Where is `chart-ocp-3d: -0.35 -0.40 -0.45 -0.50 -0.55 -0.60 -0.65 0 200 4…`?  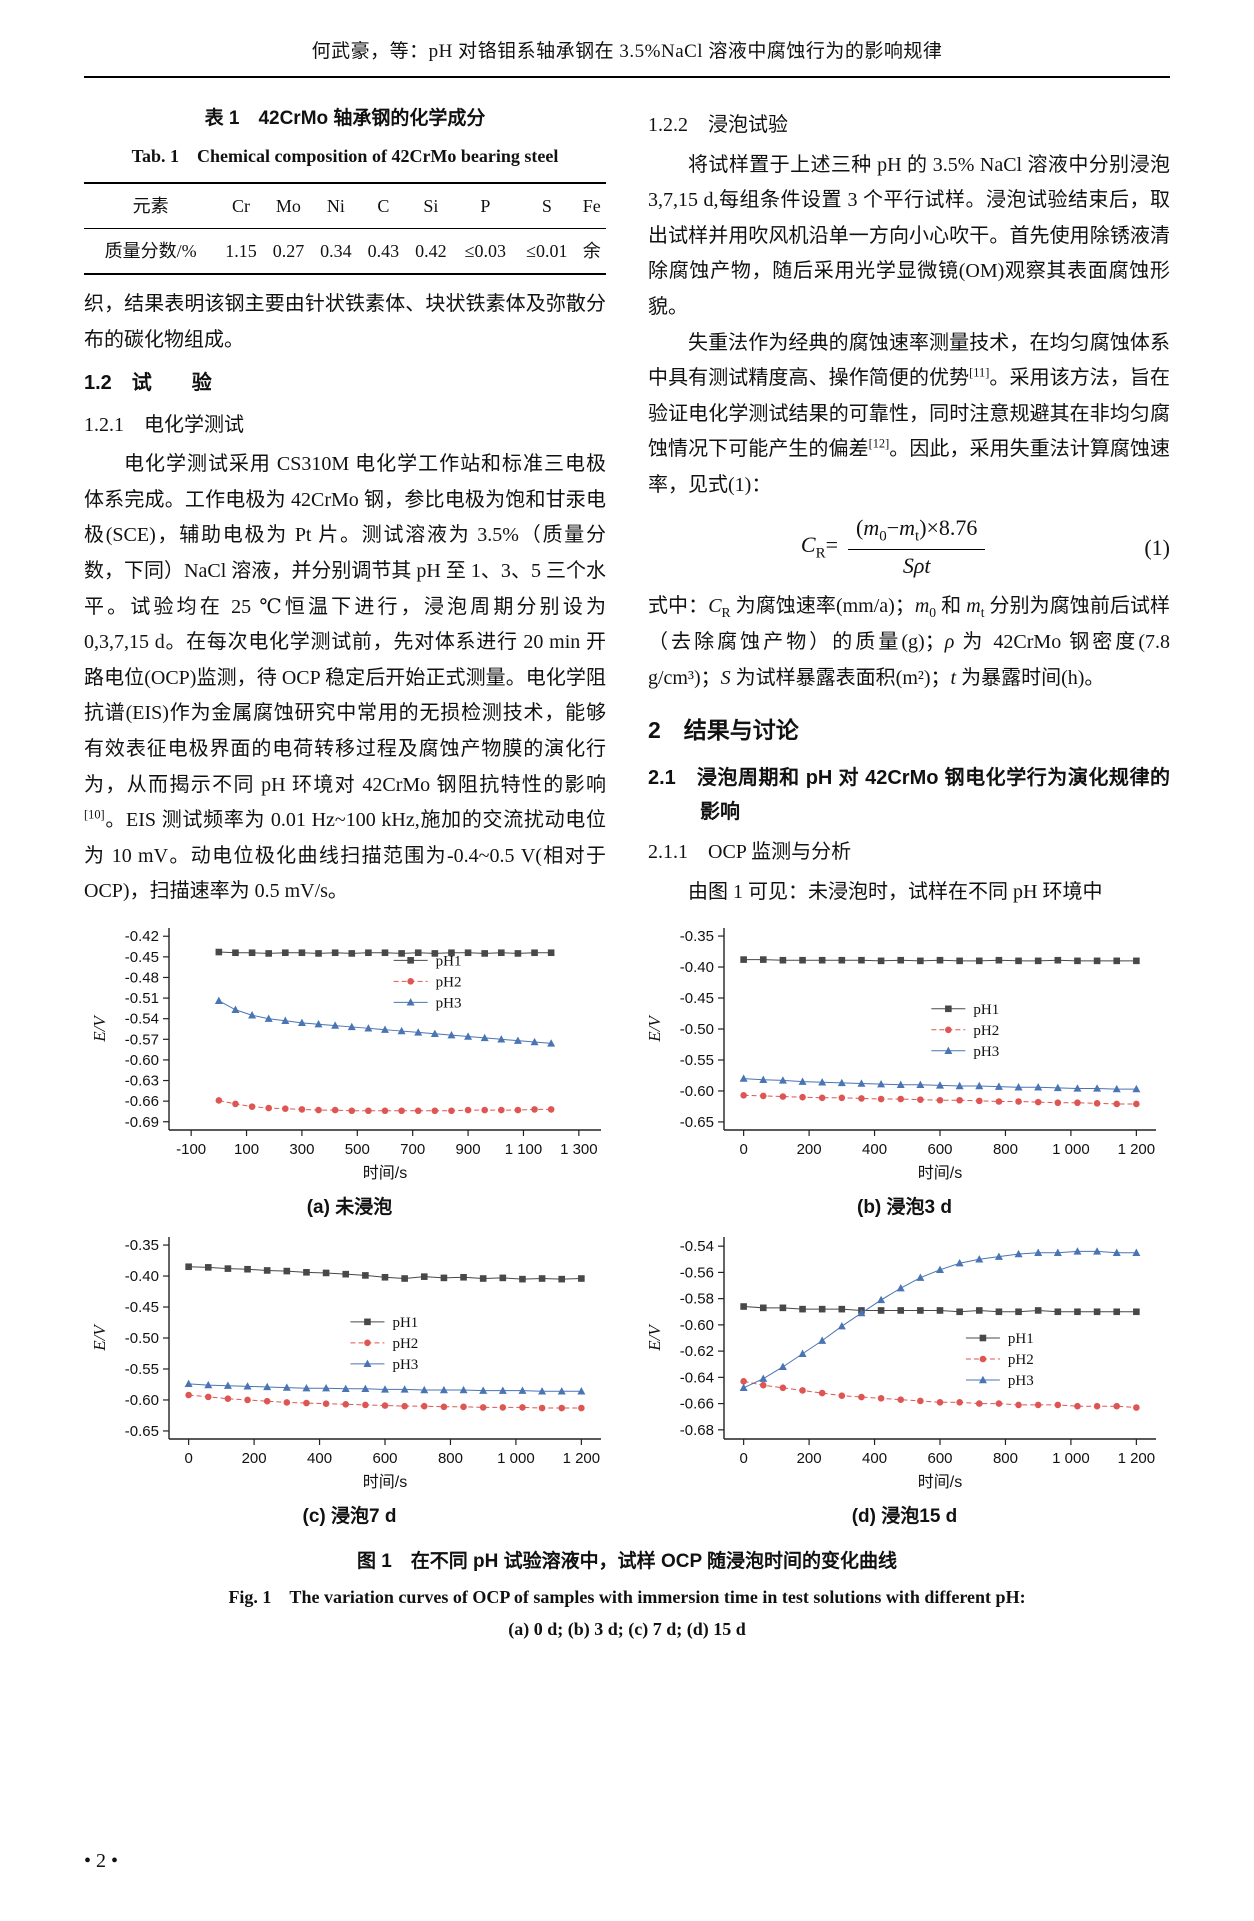 chart-ocp-3d: -0.35 -0.40 -0.45 -0.50 -0.55 -0.60 -0.65 0 200 4… is located at coordinates (904, 1068).